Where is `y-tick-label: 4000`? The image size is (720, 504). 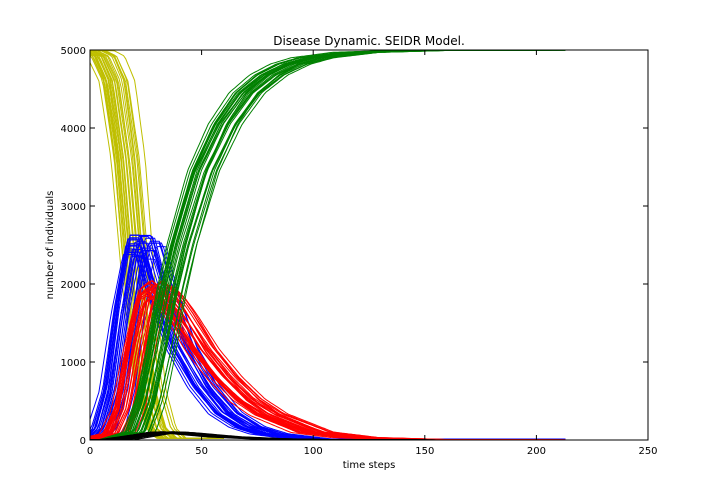
y-tick-label: 4000 is located at coordinates (73, 129).